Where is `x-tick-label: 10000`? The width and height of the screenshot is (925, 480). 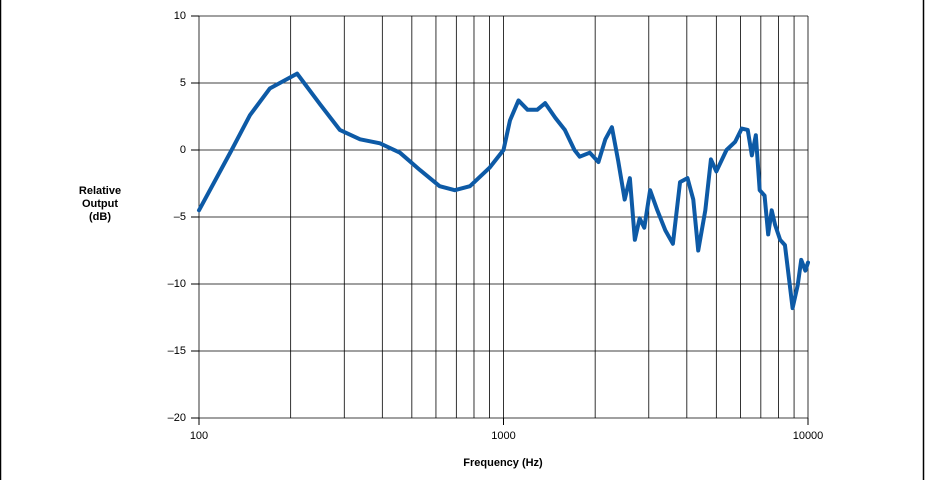
x-tick-label: 10000 is located at coordinates (808, 436).